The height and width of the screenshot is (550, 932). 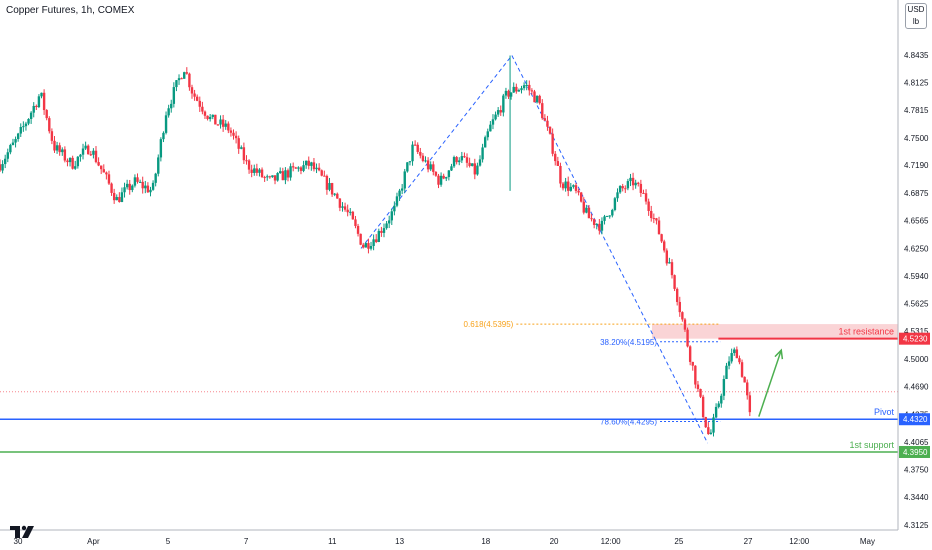 I want to click on price-tick-label: 4.3440, so click(x=916, y=497).